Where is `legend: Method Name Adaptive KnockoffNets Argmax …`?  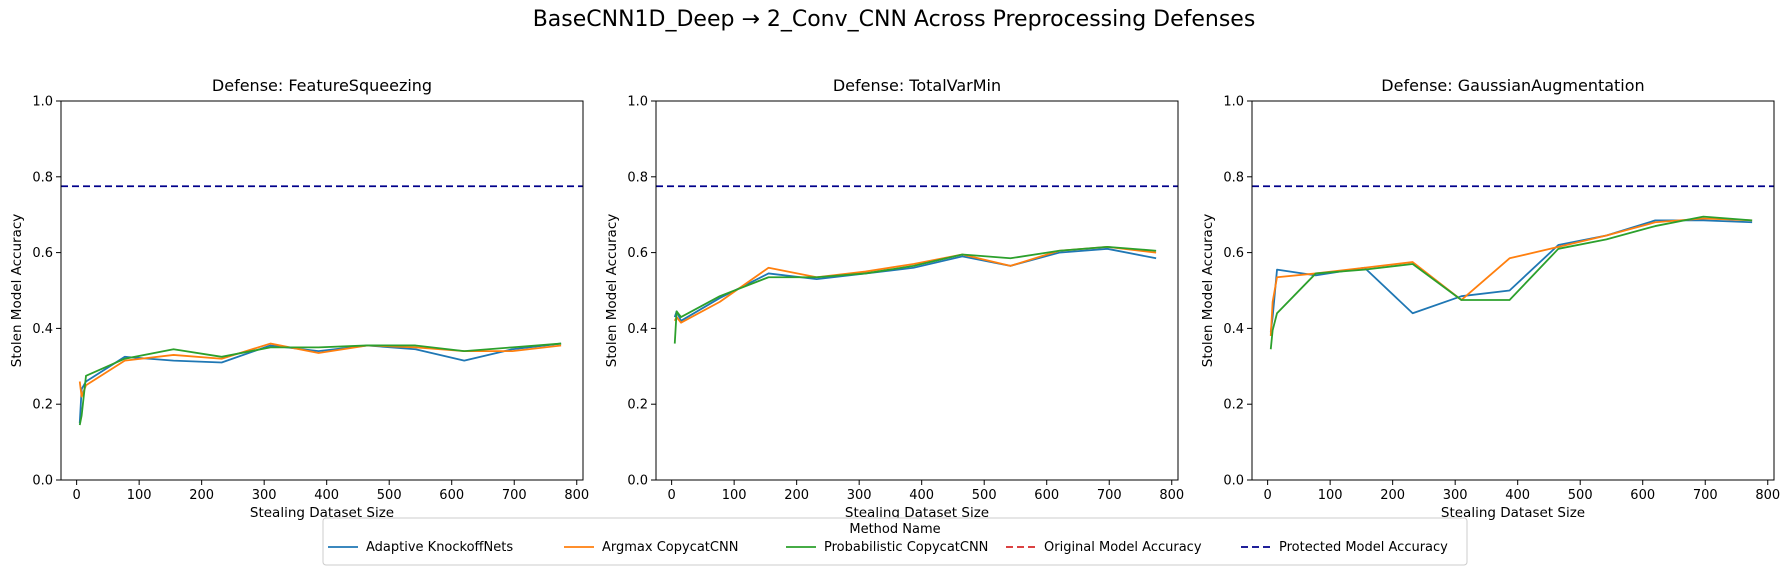 legend: Method Name Adaptive KnockoffNets Argmax … is located at coordinates (895, 541).